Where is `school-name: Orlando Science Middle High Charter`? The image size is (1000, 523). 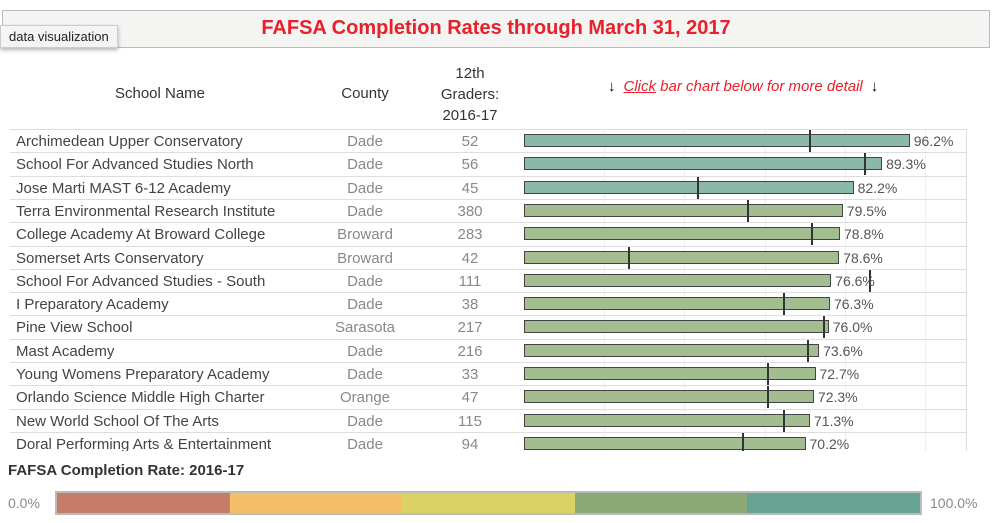 school-name: Orlando Science Middle High Charter is located at coordinates (140, 398).